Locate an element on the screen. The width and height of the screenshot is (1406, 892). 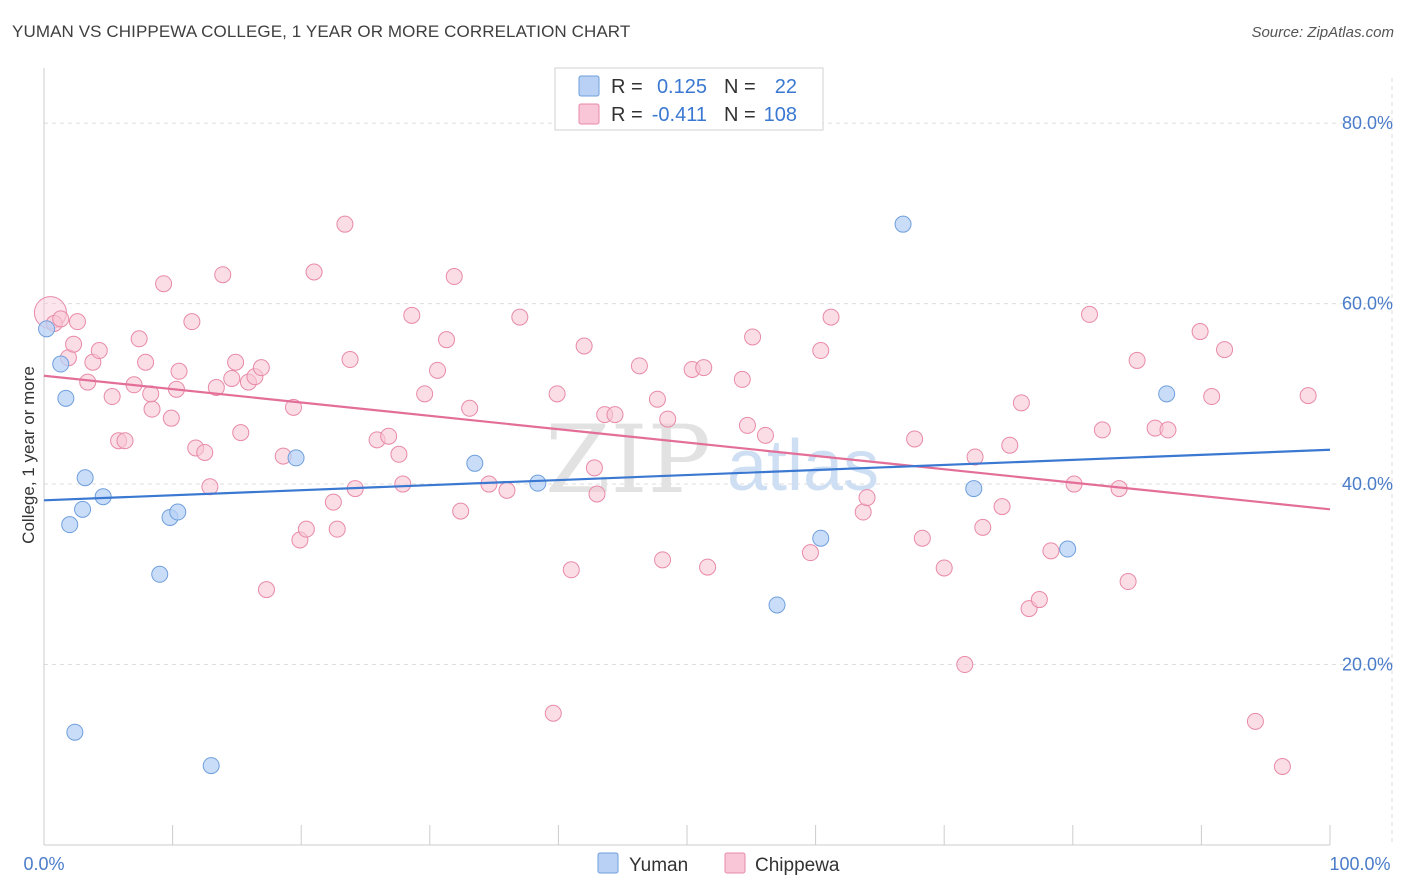
chippewa-trend-line is located at coordinates (687, 442).